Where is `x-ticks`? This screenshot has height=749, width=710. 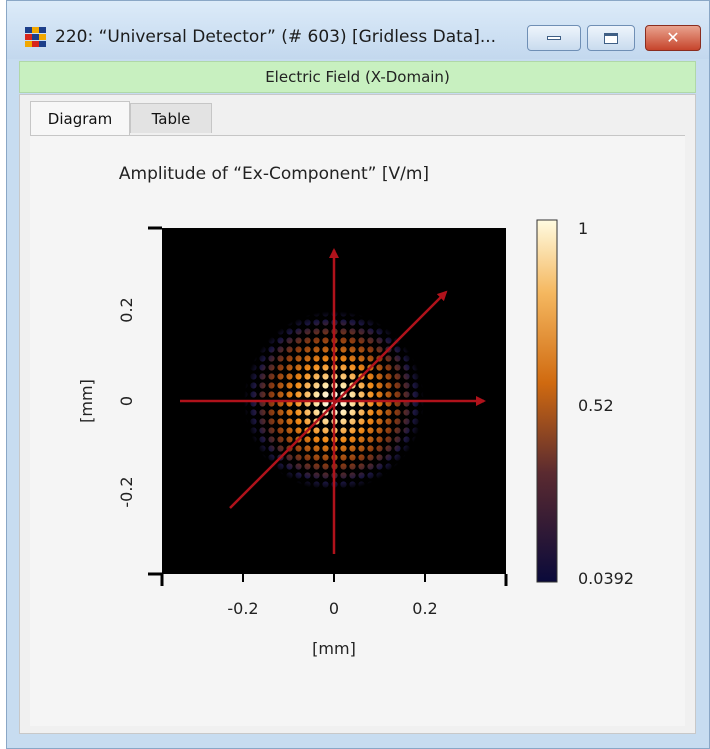
x-ticks is located at coordinates (334, 578).